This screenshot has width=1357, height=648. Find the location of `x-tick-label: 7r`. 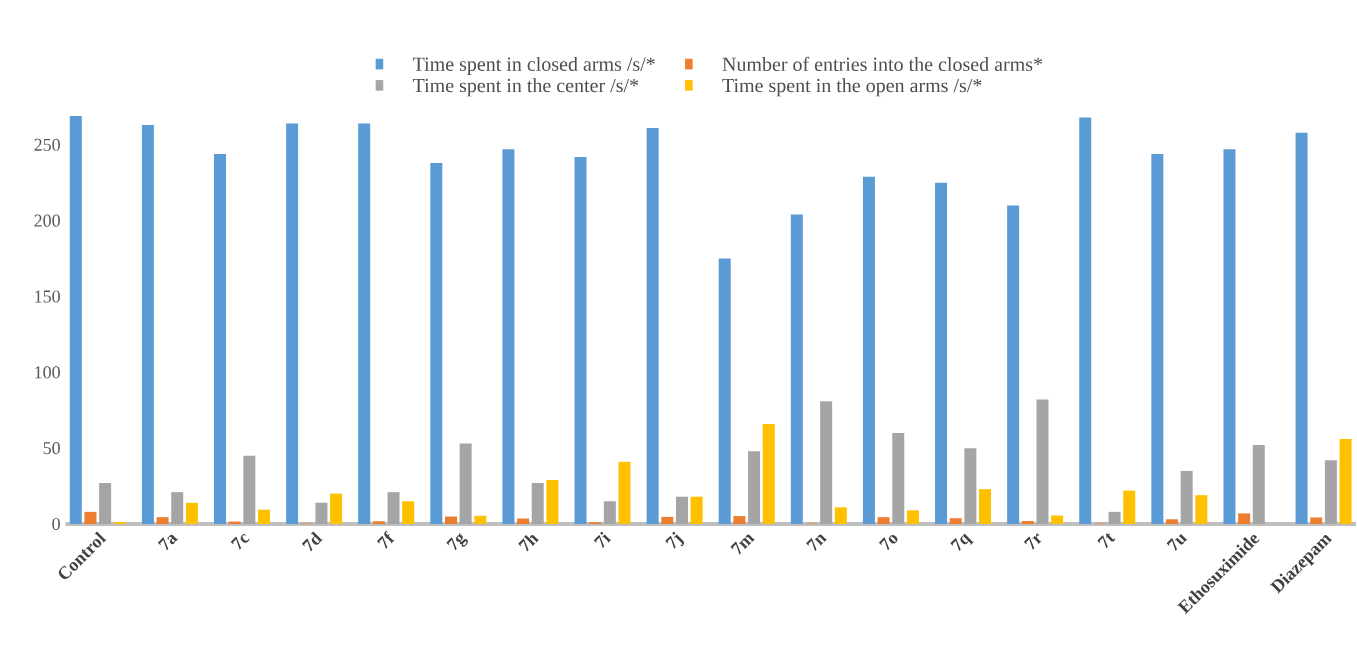

x-tick-label: 7r is located at coordinates (1032, 541).